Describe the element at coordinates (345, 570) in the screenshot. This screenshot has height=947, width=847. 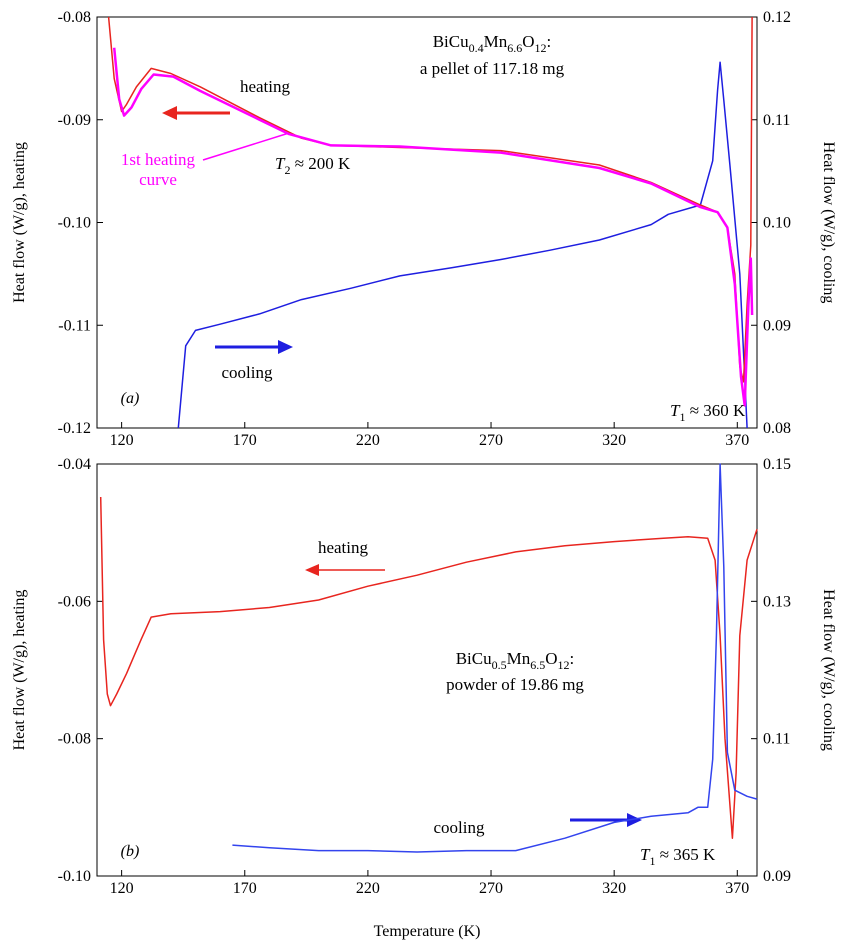
I see `heating-arrow-b` at that location.